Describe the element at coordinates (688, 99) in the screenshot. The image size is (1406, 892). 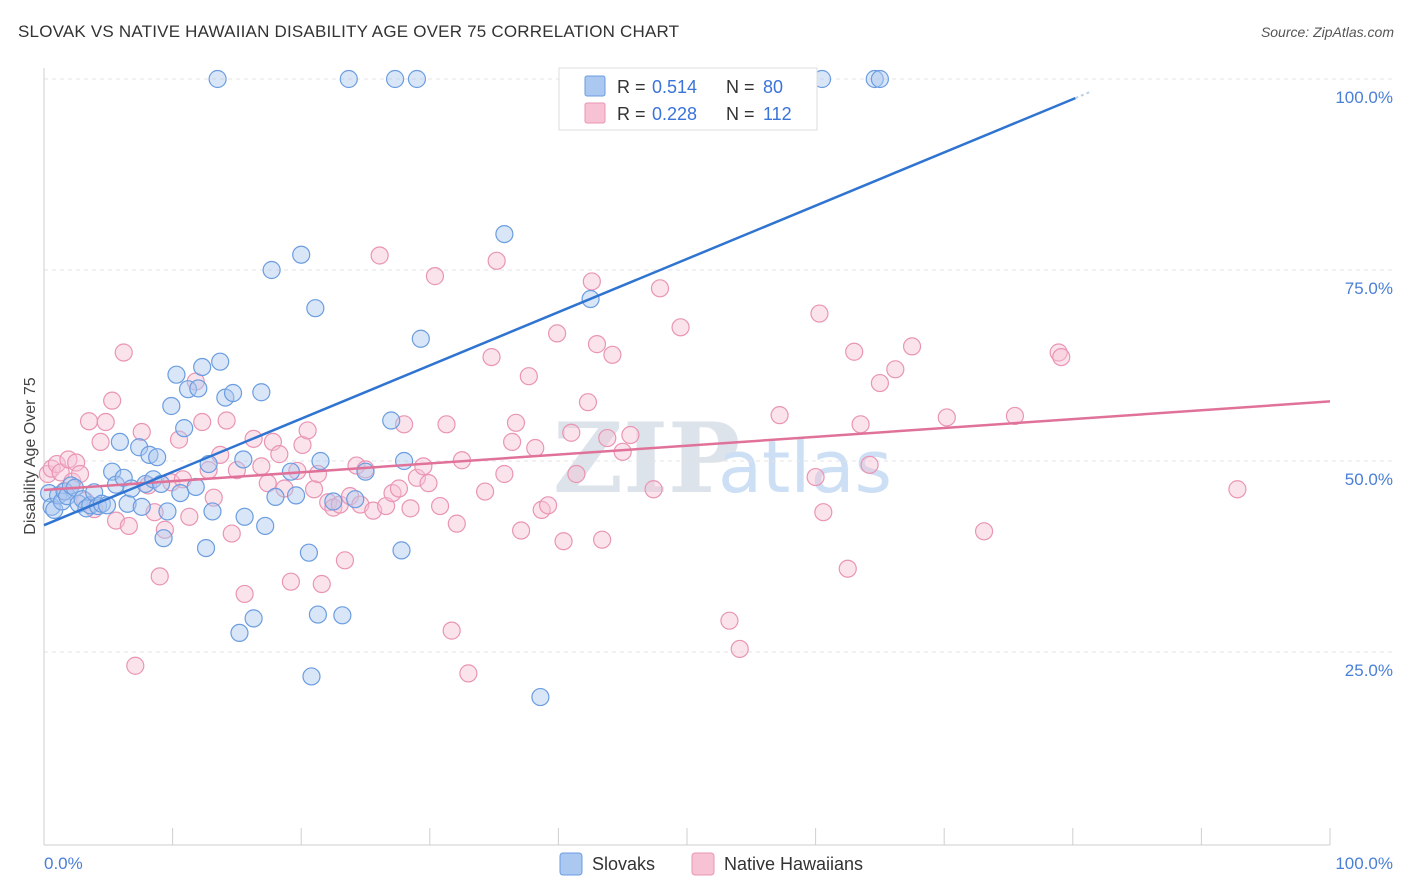
I see `stats-legend: R = 0.514 N = 80 R = 0.228 N = 112` at that location.